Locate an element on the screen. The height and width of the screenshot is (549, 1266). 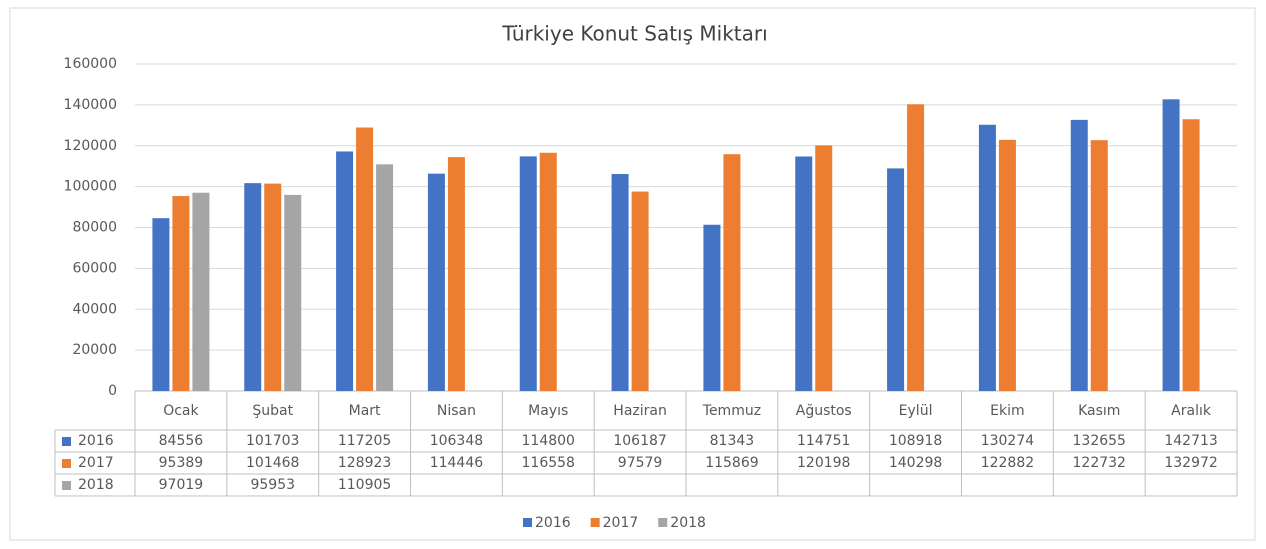
legend-label: 2016 is located at coordinates (553, 523).